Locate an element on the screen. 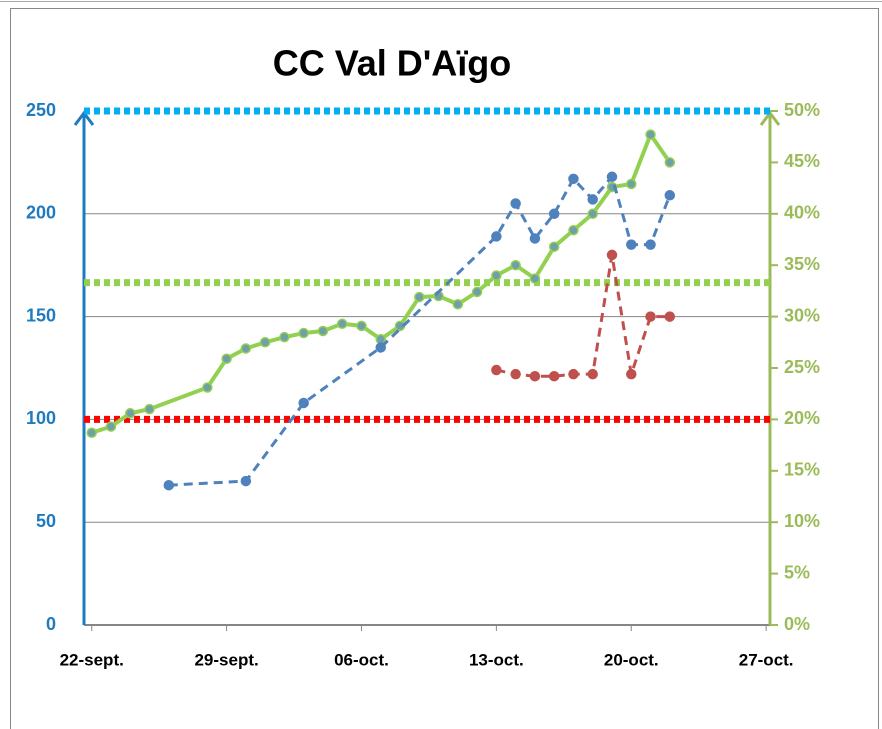  y-tick-label: 100 is located at coordinates (41, 418).